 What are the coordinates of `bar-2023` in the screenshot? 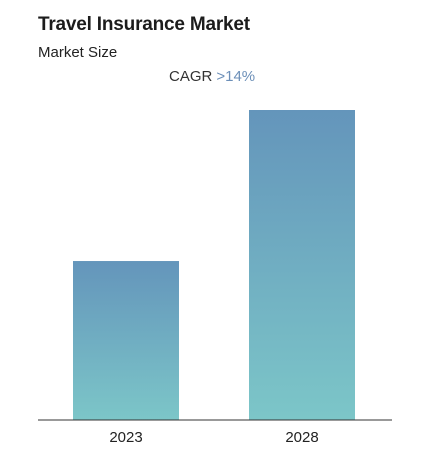 It's located at (126, 340).